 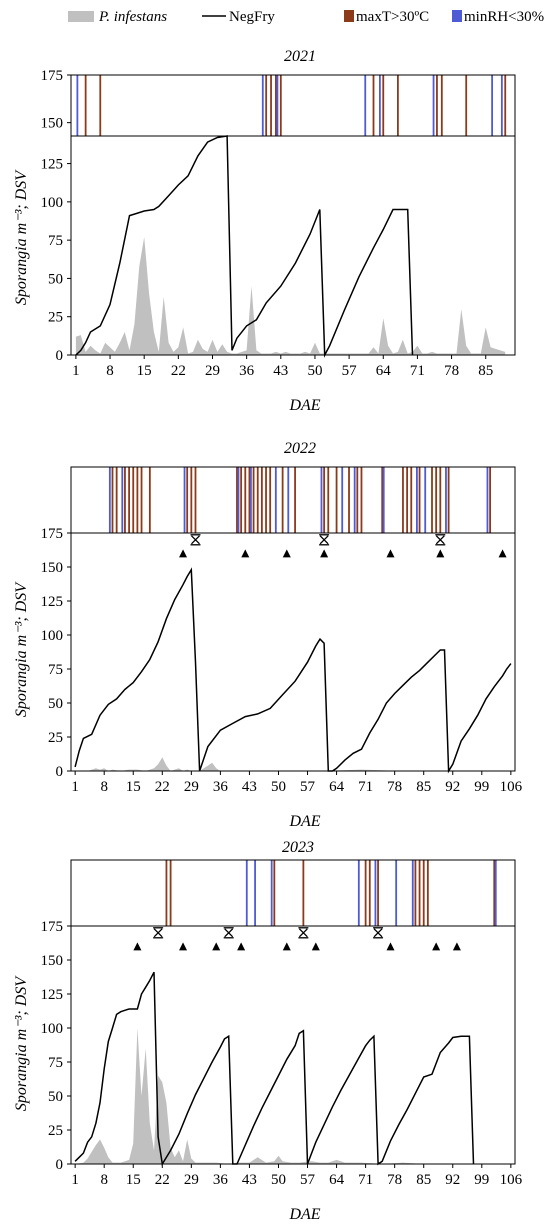 What do you see at coordinates (337, 1180) in the screenshot?
I see `x-tick-label: 64` at bounding box center [337, 1180].